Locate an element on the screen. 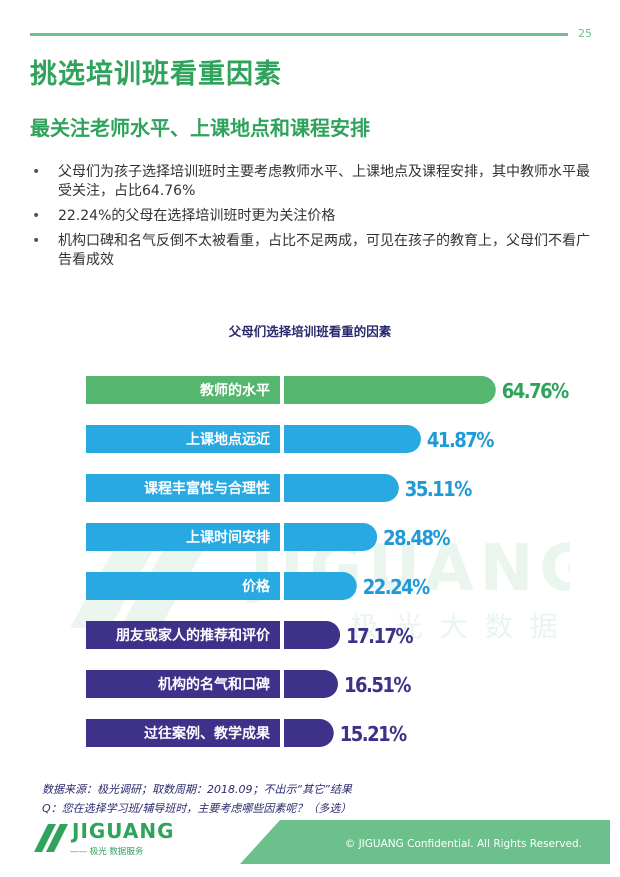 This screenshot has height=877, width=620. footer-band is located at coordinates (425, 842).